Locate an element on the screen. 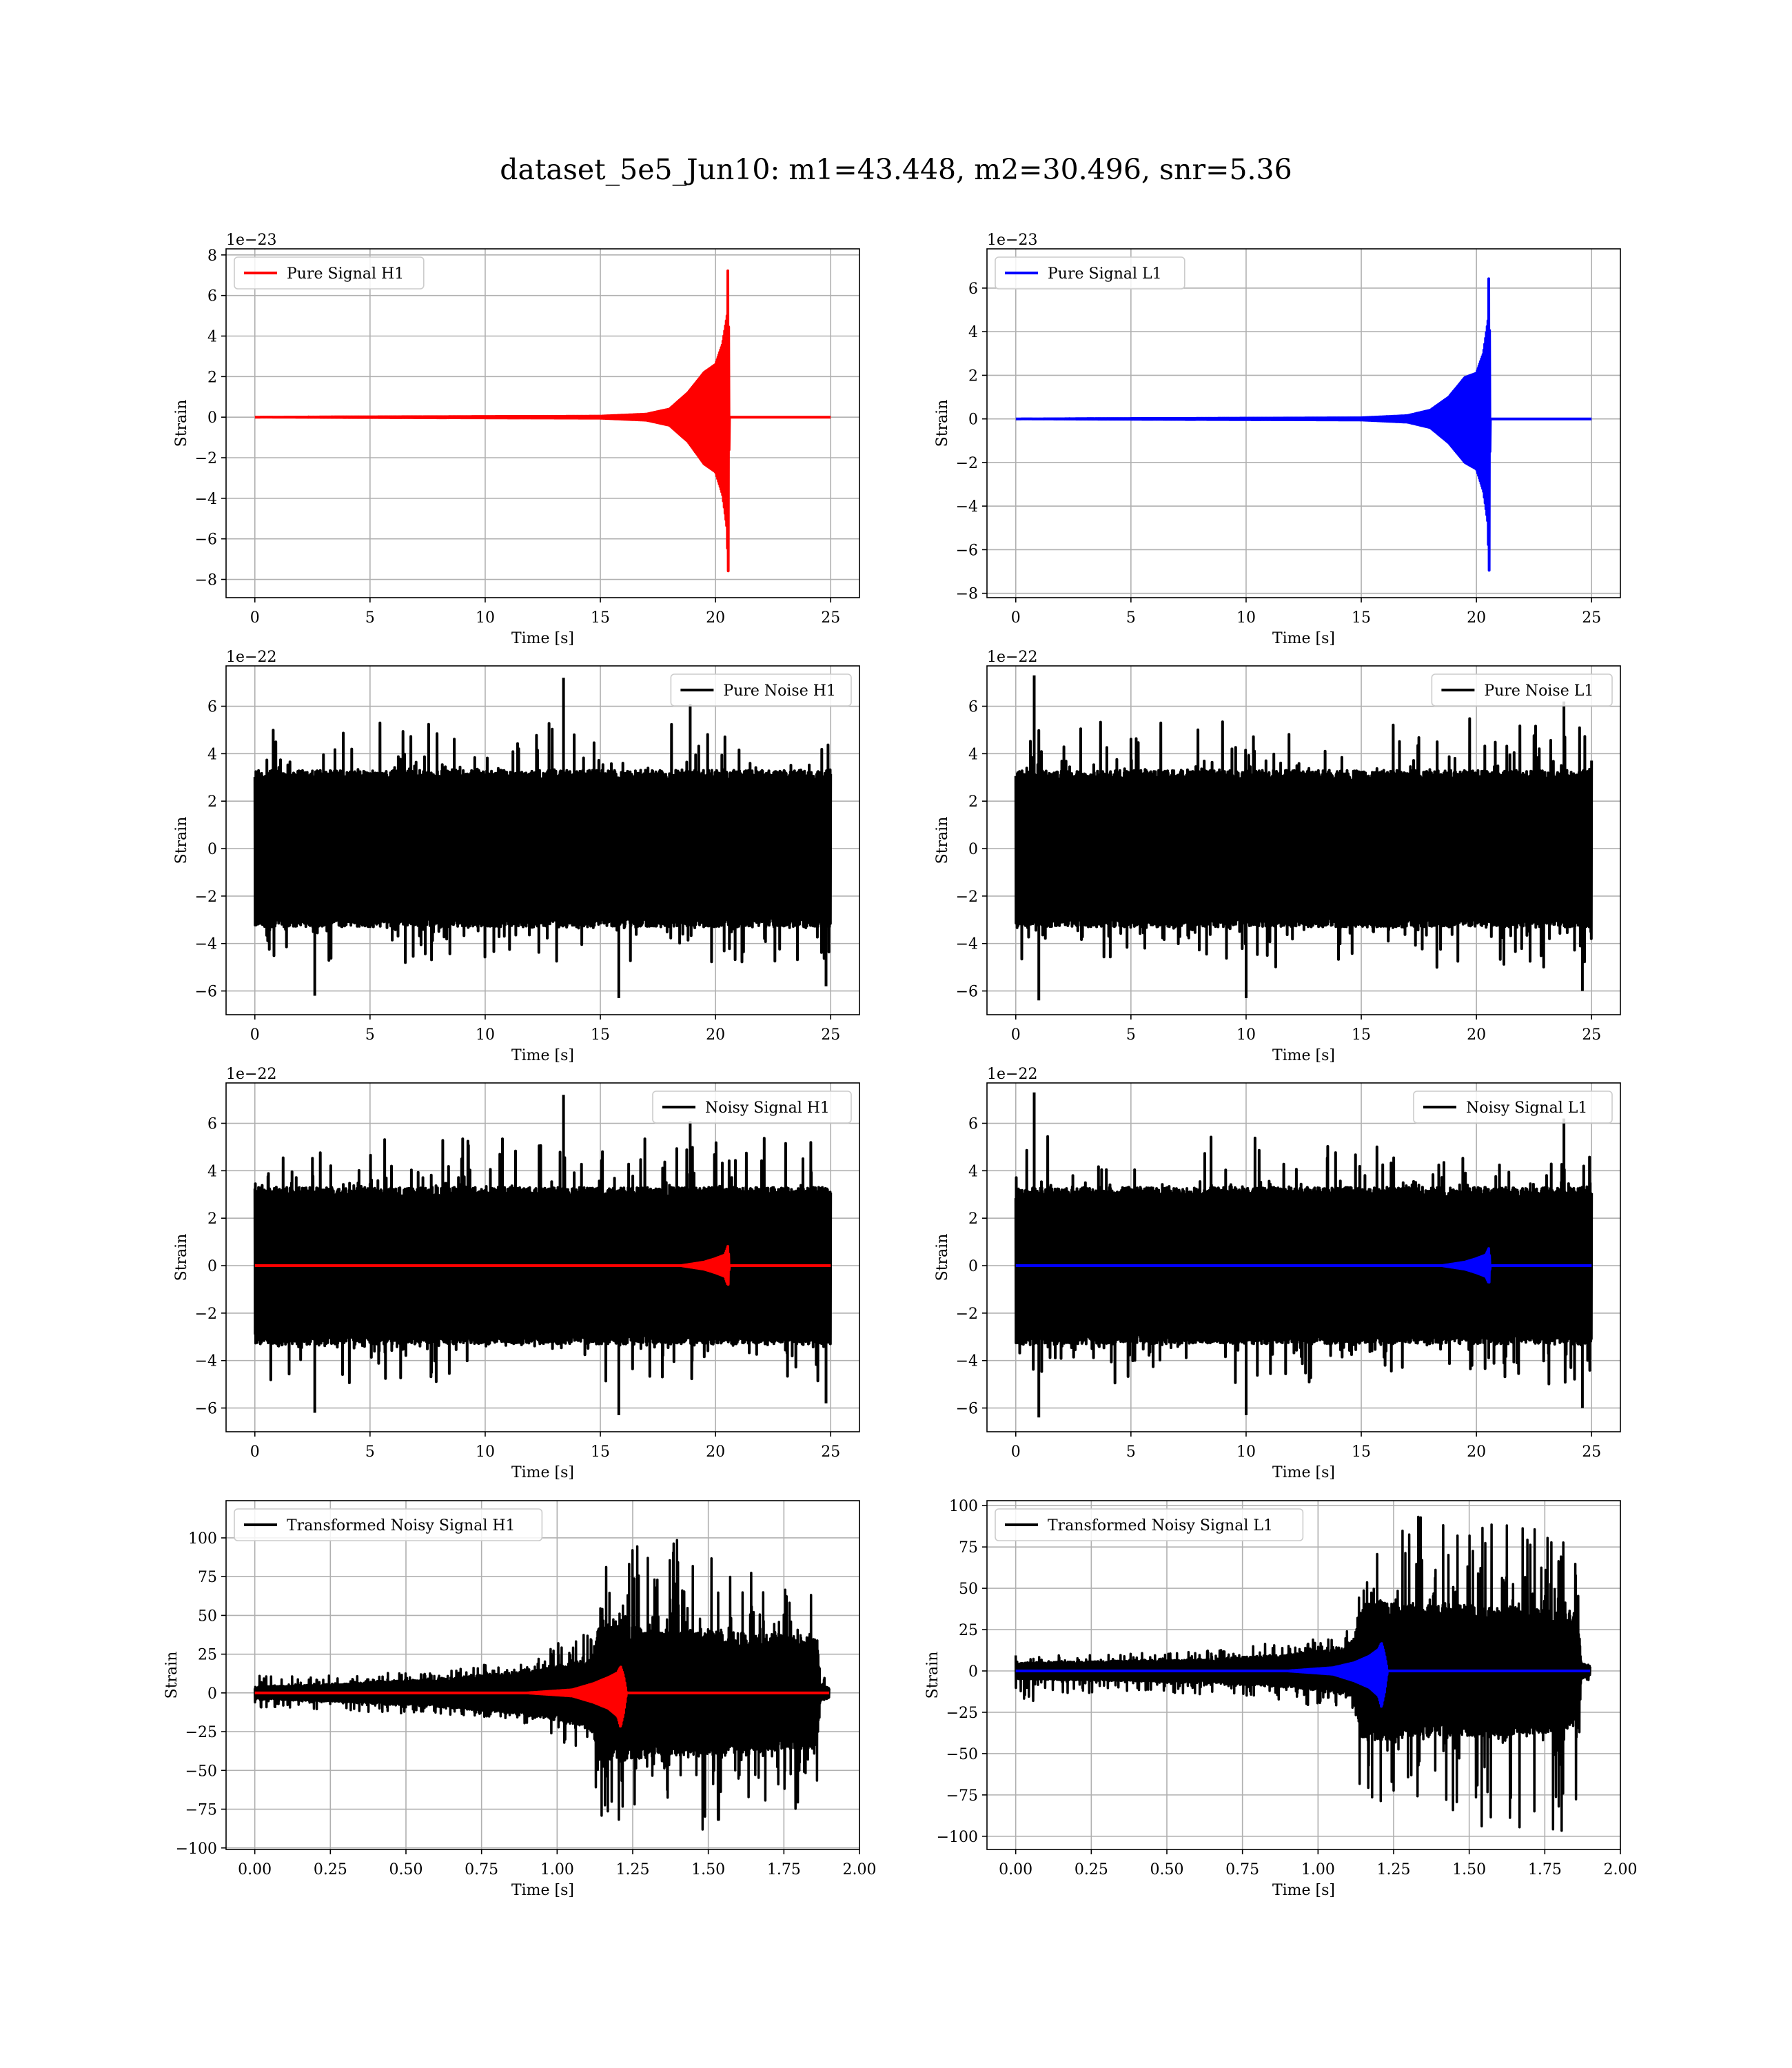 The image size is (1792, 2068). legend-label: Pure Noise L1 is located at coordinates (1539, 691).